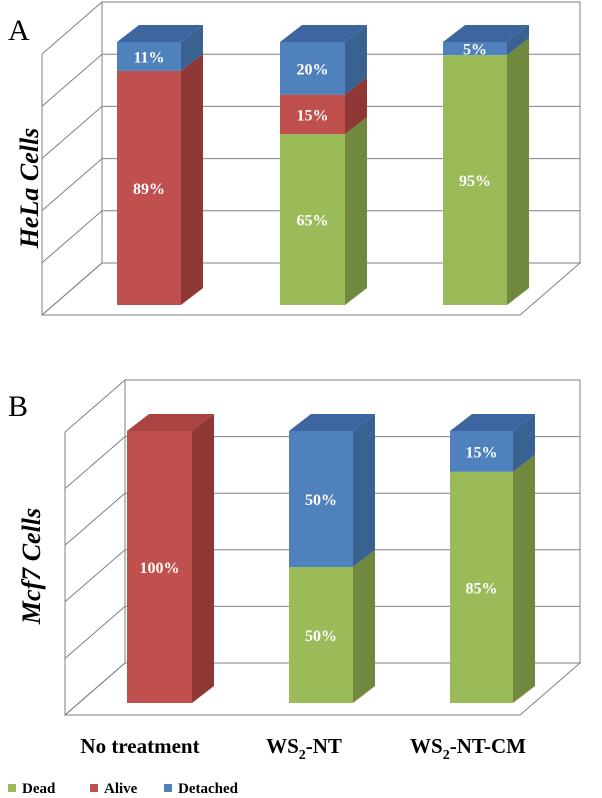  Describe the element at coordinates (19, 30) in the screenshot. I see `panel-letter: A` at that location.